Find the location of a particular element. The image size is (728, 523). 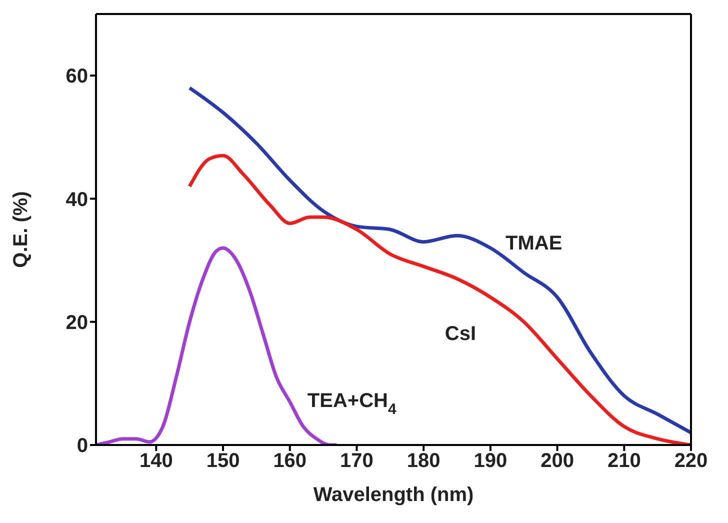

y-tick-label: 20 is located at coordinates (77, 323).